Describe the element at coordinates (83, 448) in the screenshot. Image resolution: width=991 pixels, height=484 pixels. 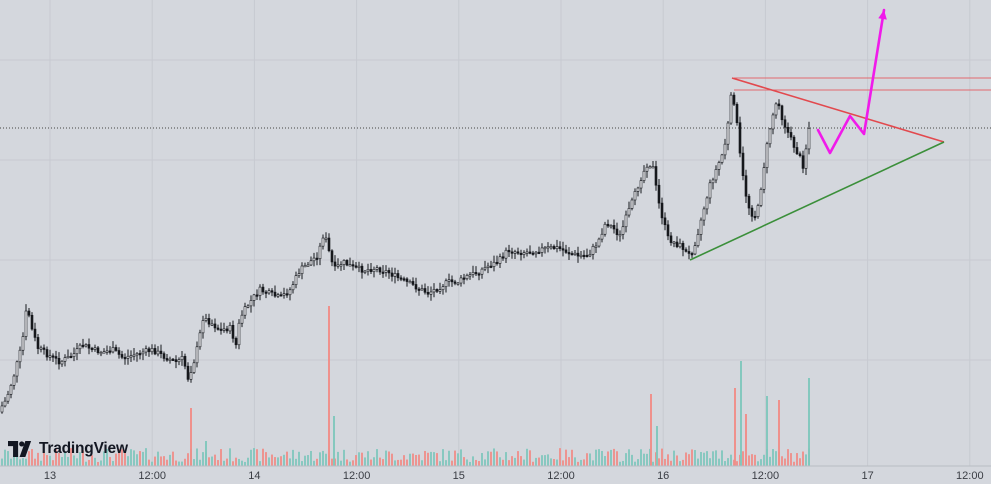
I see `logo-wordmark: TradingView` at that location.